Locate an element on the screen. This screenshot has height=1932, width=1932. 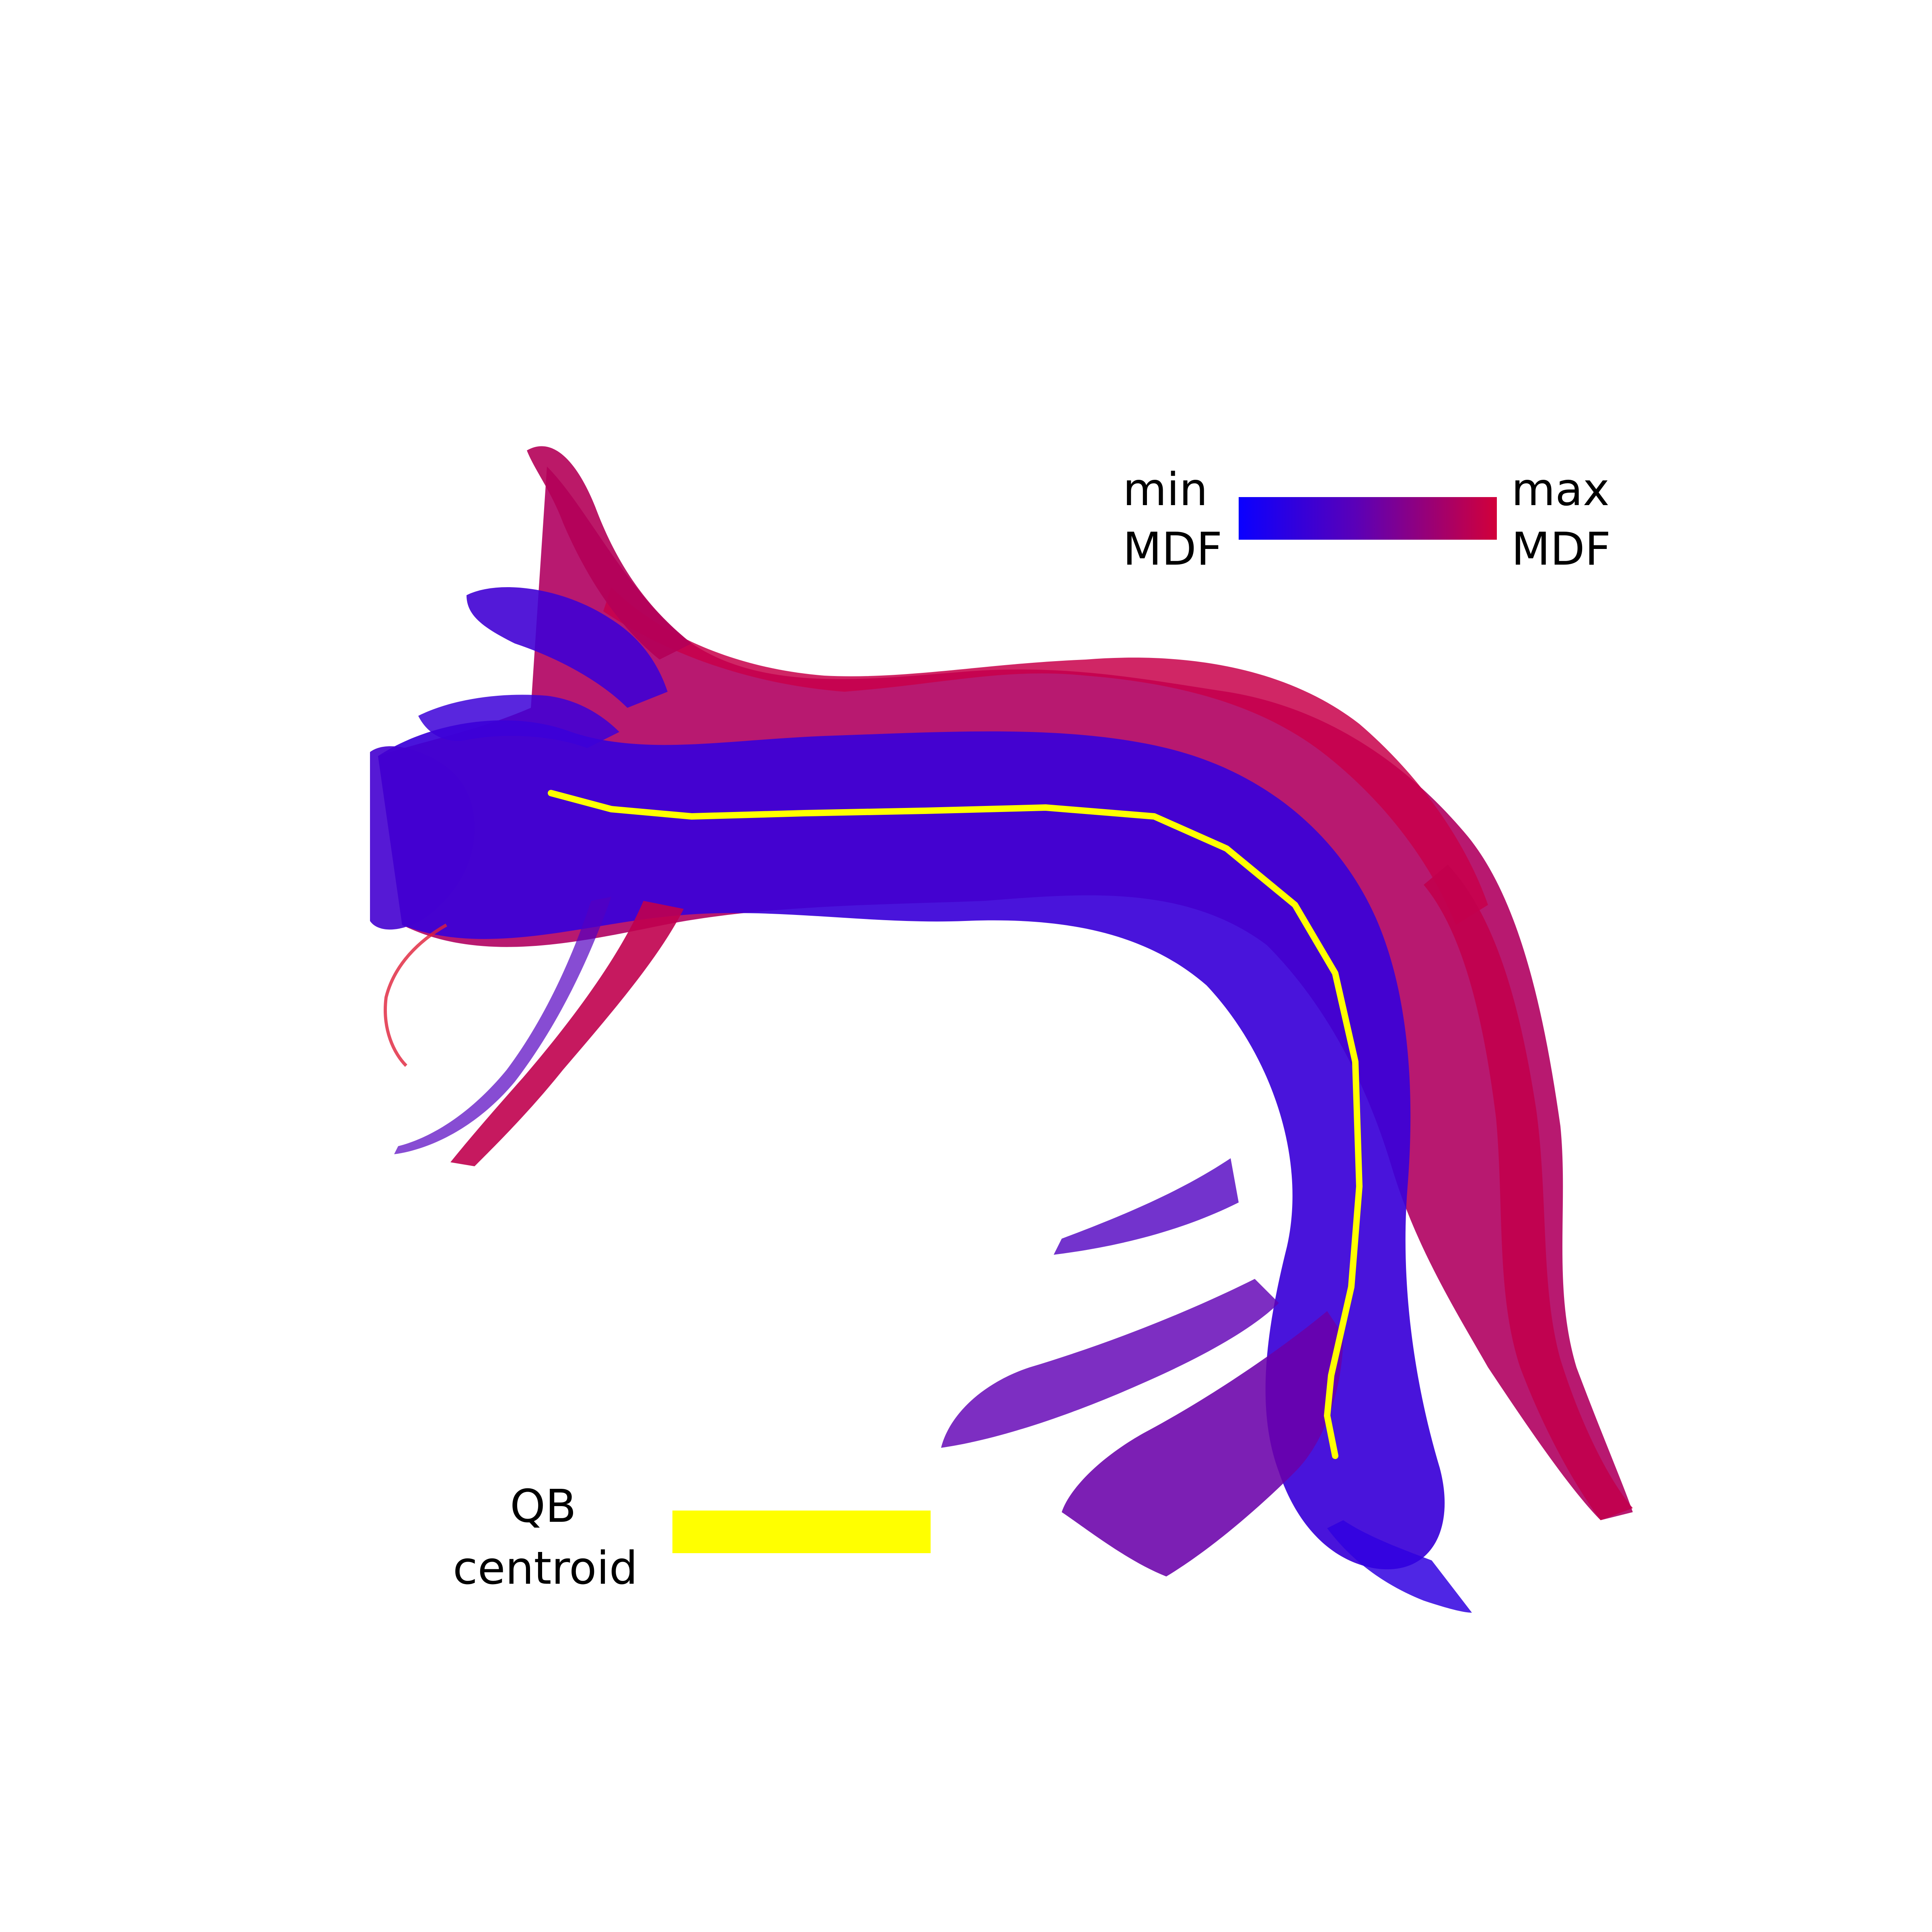
legend-max-label: max is located at coordinates (1560, 490).